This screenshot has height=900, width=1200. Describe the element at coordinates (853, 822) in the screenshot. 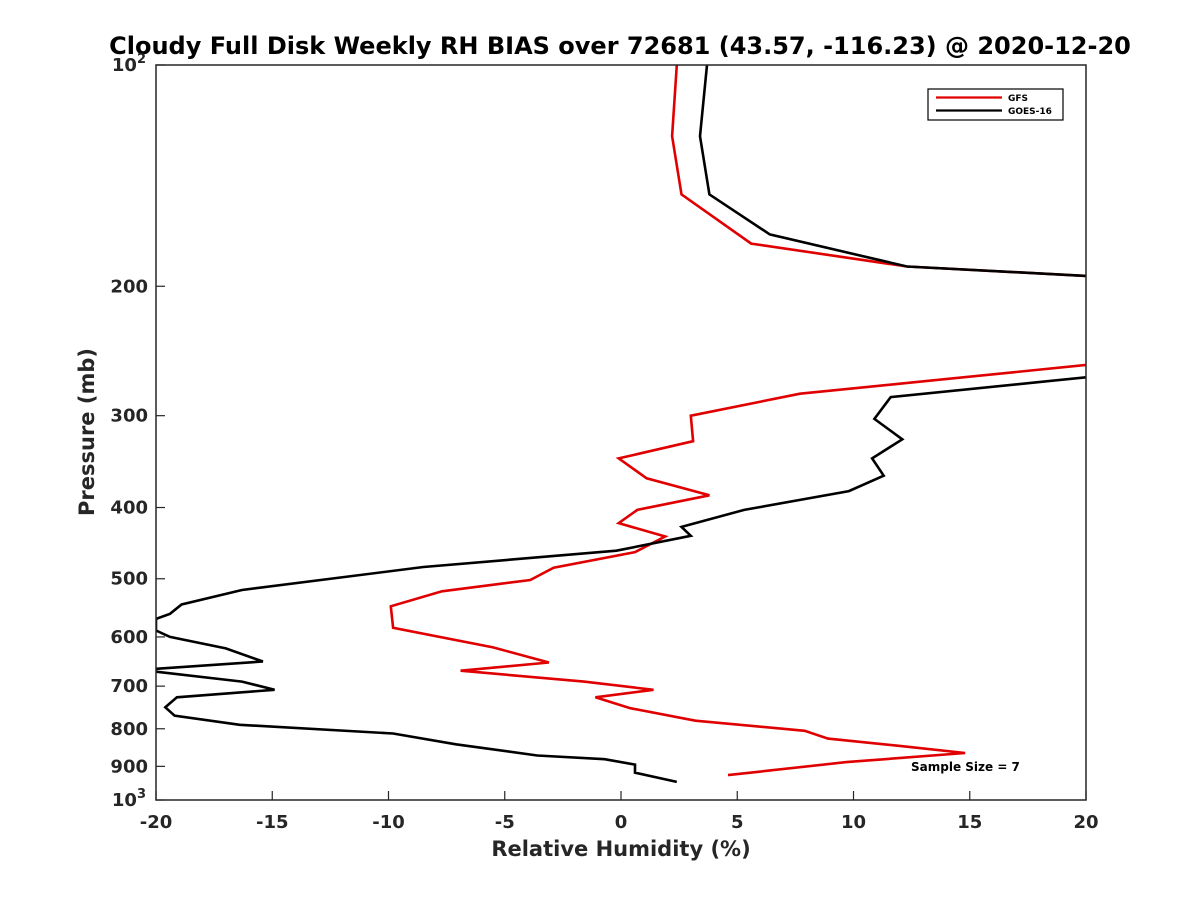

I see `x-tick-label: 10` at that location.